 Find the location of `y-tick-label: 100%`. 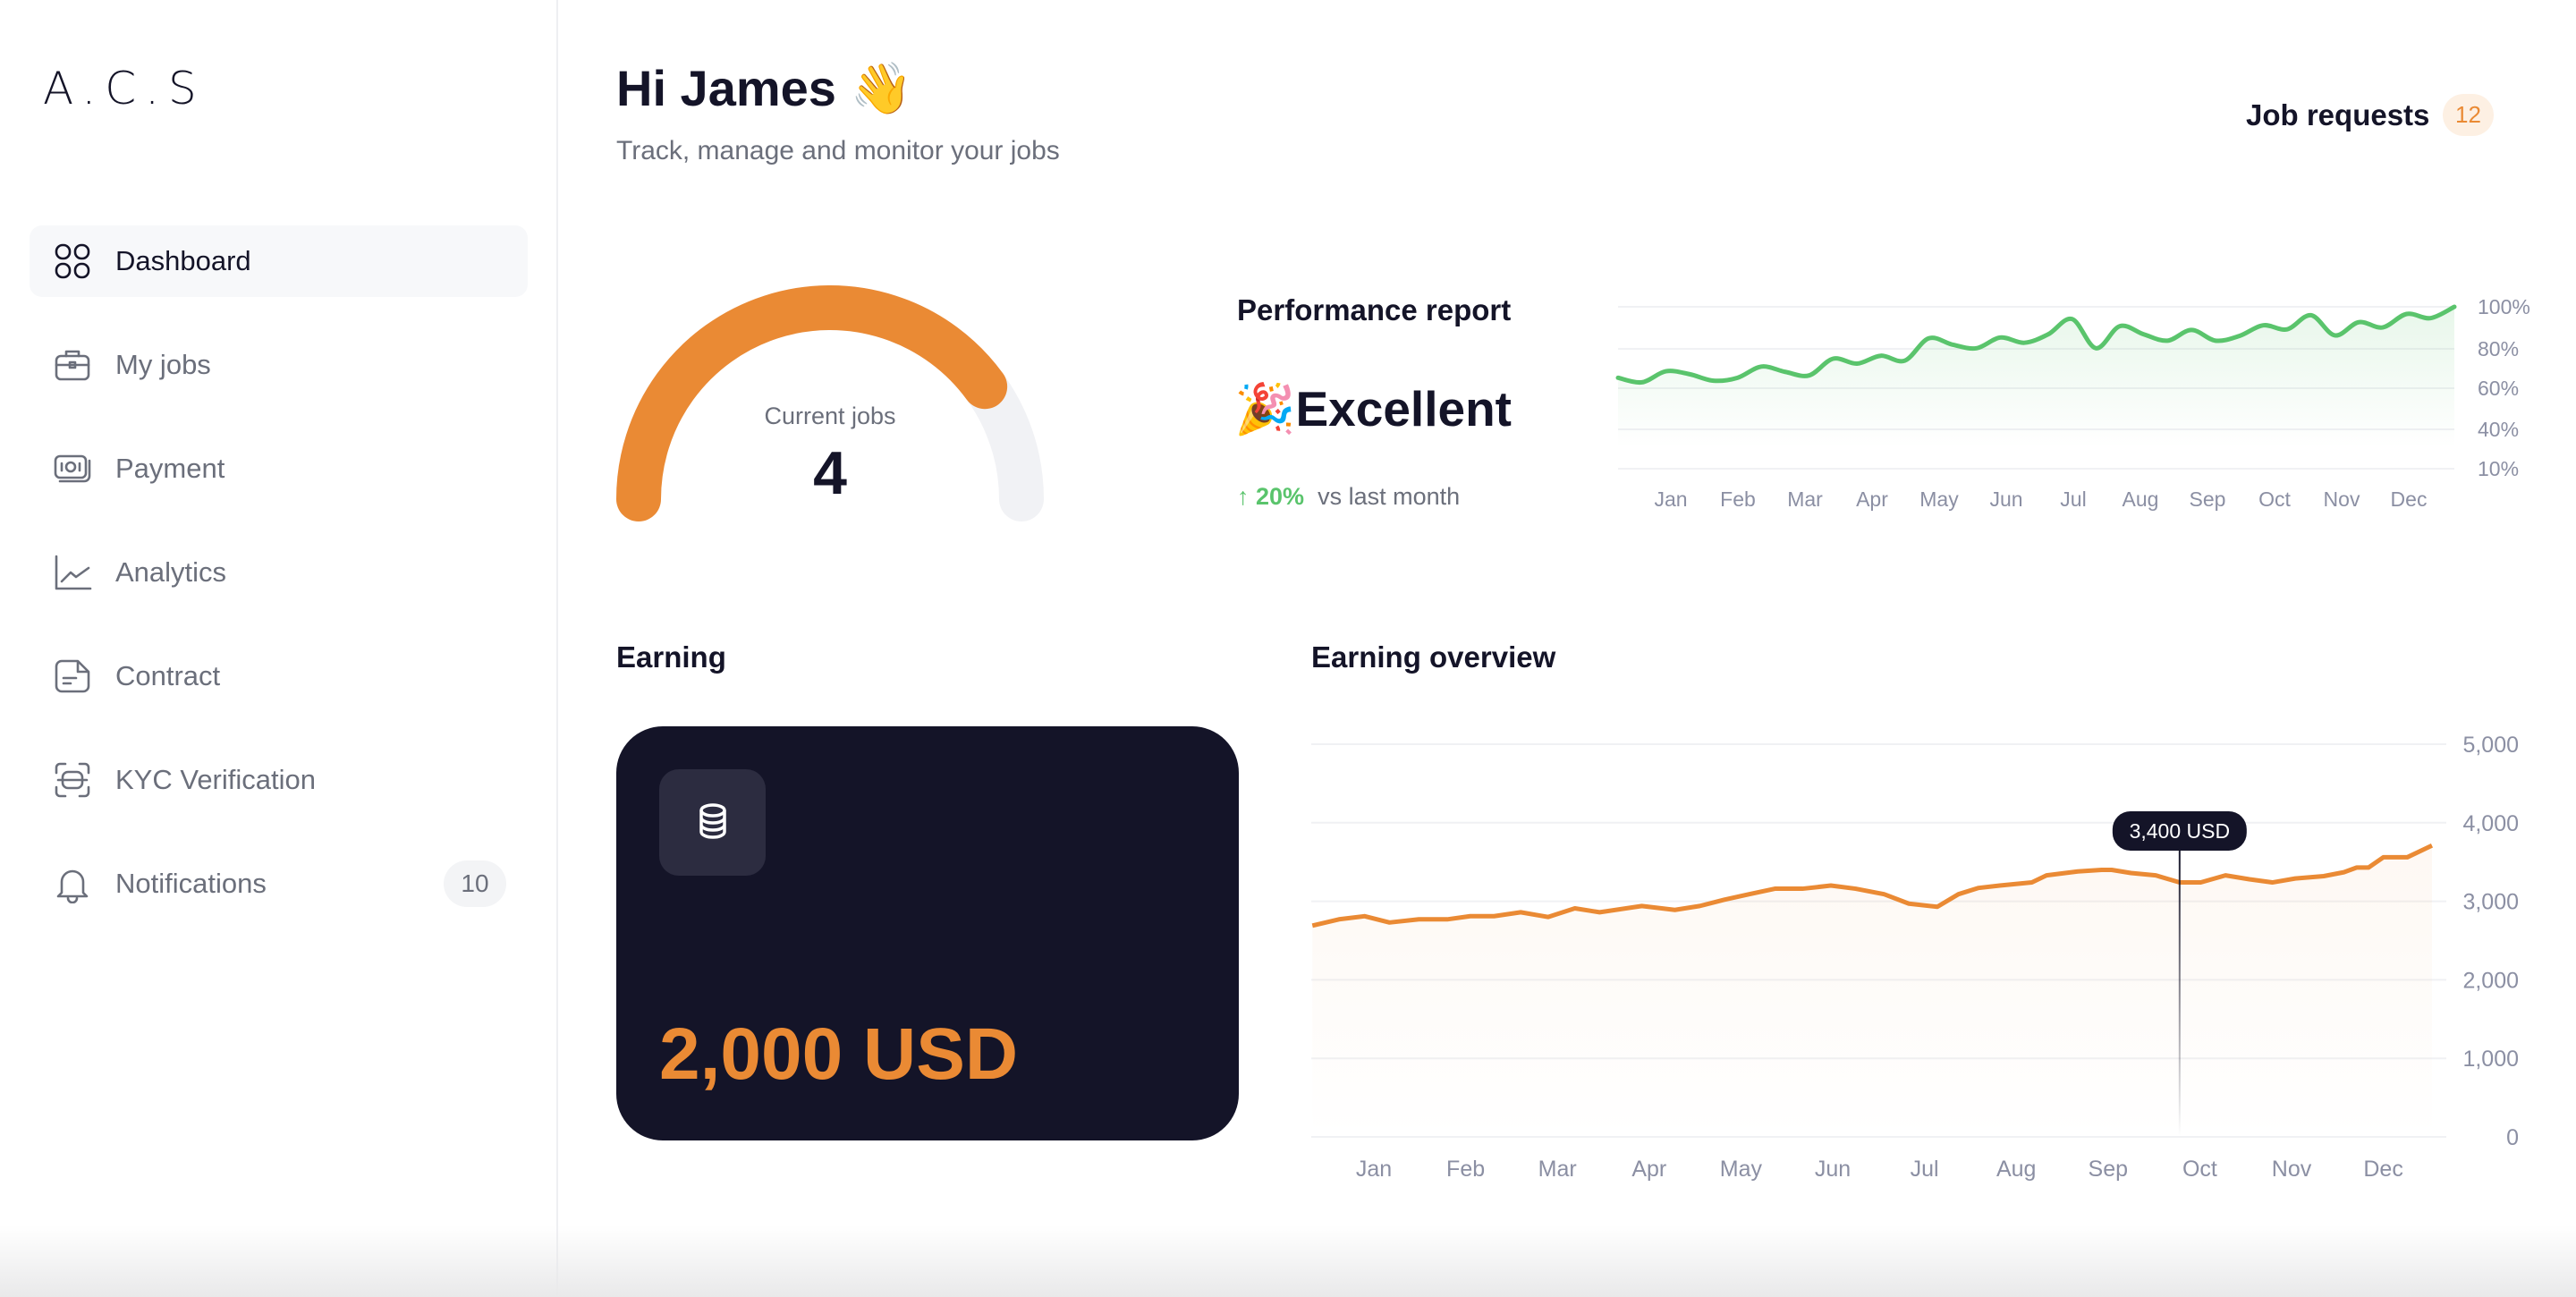

y-tick-label: 100% is located at coordinates (2504, 306).